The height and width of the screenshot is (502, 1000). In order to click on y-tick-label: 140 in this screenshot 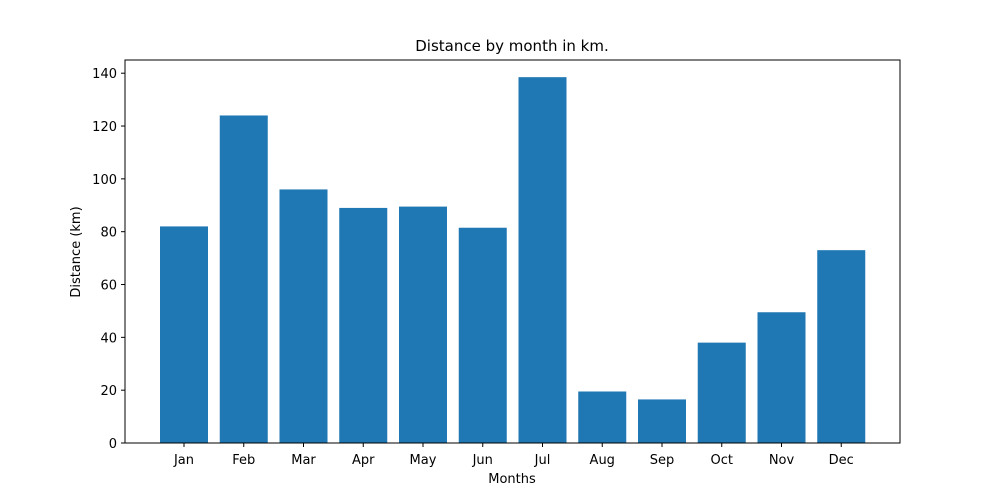, I will do `click(104, 74)`.